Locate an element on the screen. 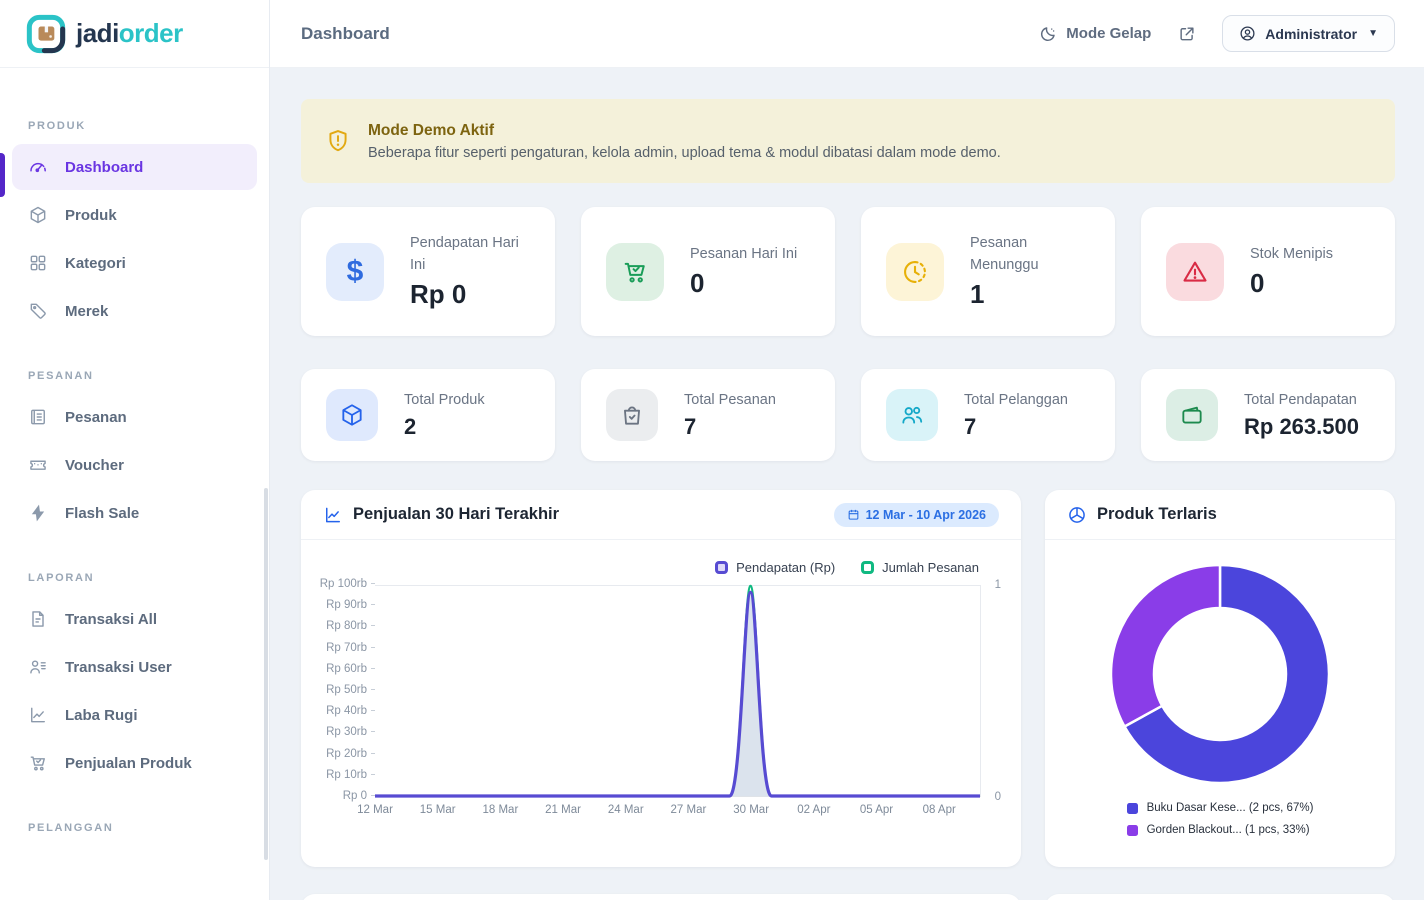  y-tick-label: Rp 40rb is located at coordinates (350, 711).